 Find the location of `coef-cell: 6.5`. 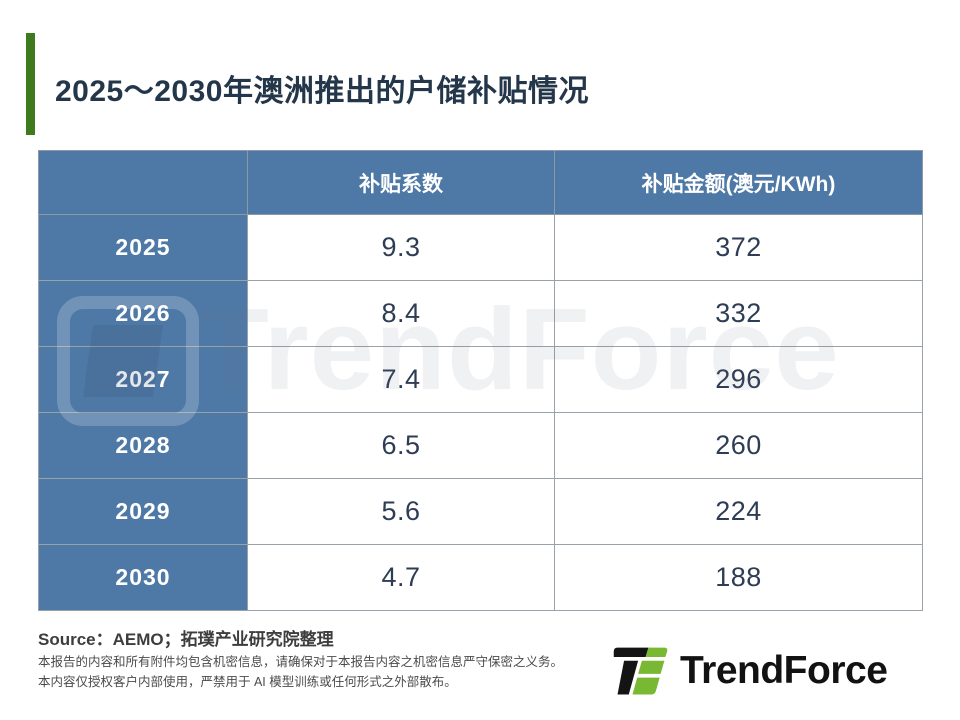

coef-cell: 6.5 is located at coordinates (401, 445).